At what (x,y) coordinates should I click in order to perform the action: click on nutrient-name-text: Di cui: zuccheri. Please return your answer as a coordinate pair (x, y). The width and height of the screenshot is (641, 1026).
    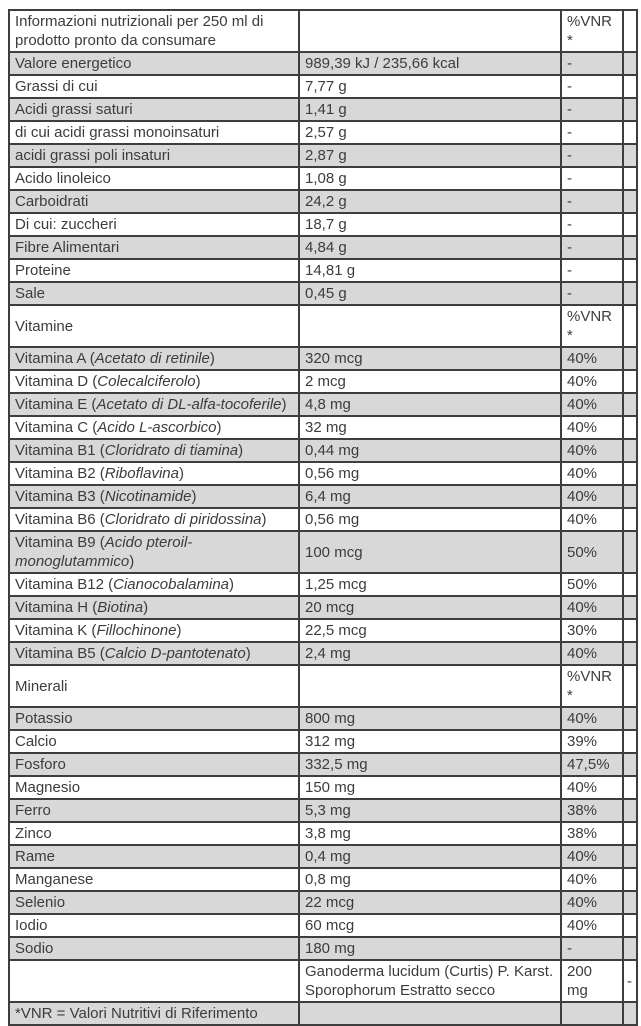
    Looking at the image, I should click on (66, 224).